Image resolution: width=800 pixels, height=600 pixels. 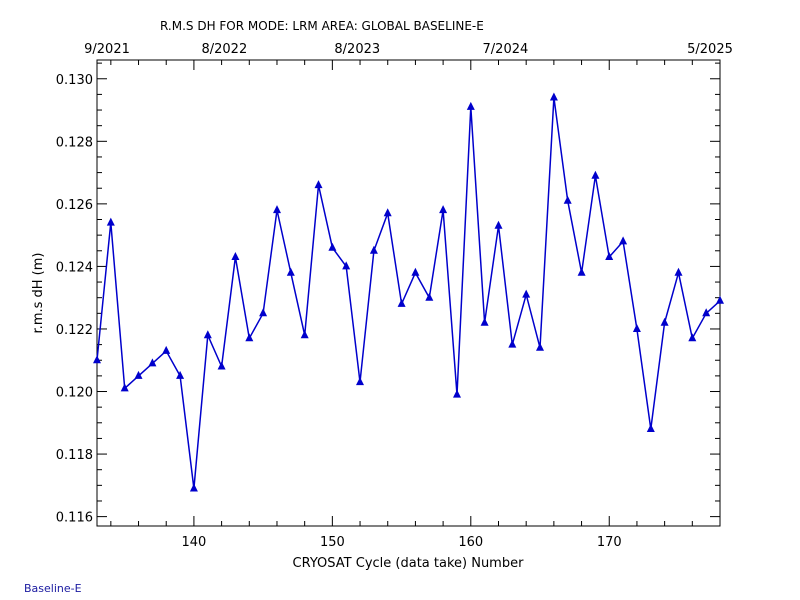 What do you see at coordinates (470, 542) in the screenshot?
I see `x-tick-label: 160` at bounding box center [470, 542].